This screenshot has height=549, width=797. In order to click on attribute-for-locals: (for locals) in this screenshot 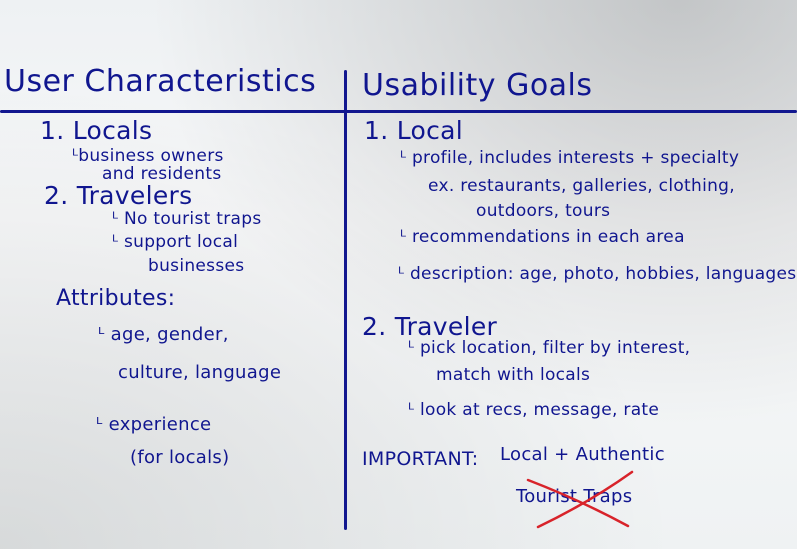, I will do `click(180, 457)`.